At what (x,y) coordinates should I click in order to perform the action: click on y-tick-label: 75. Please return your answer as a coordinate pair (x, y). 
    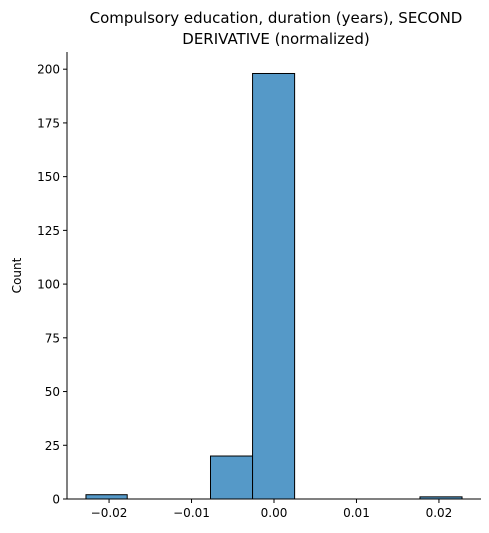
    Looking at the image, I should click on (52, 338).